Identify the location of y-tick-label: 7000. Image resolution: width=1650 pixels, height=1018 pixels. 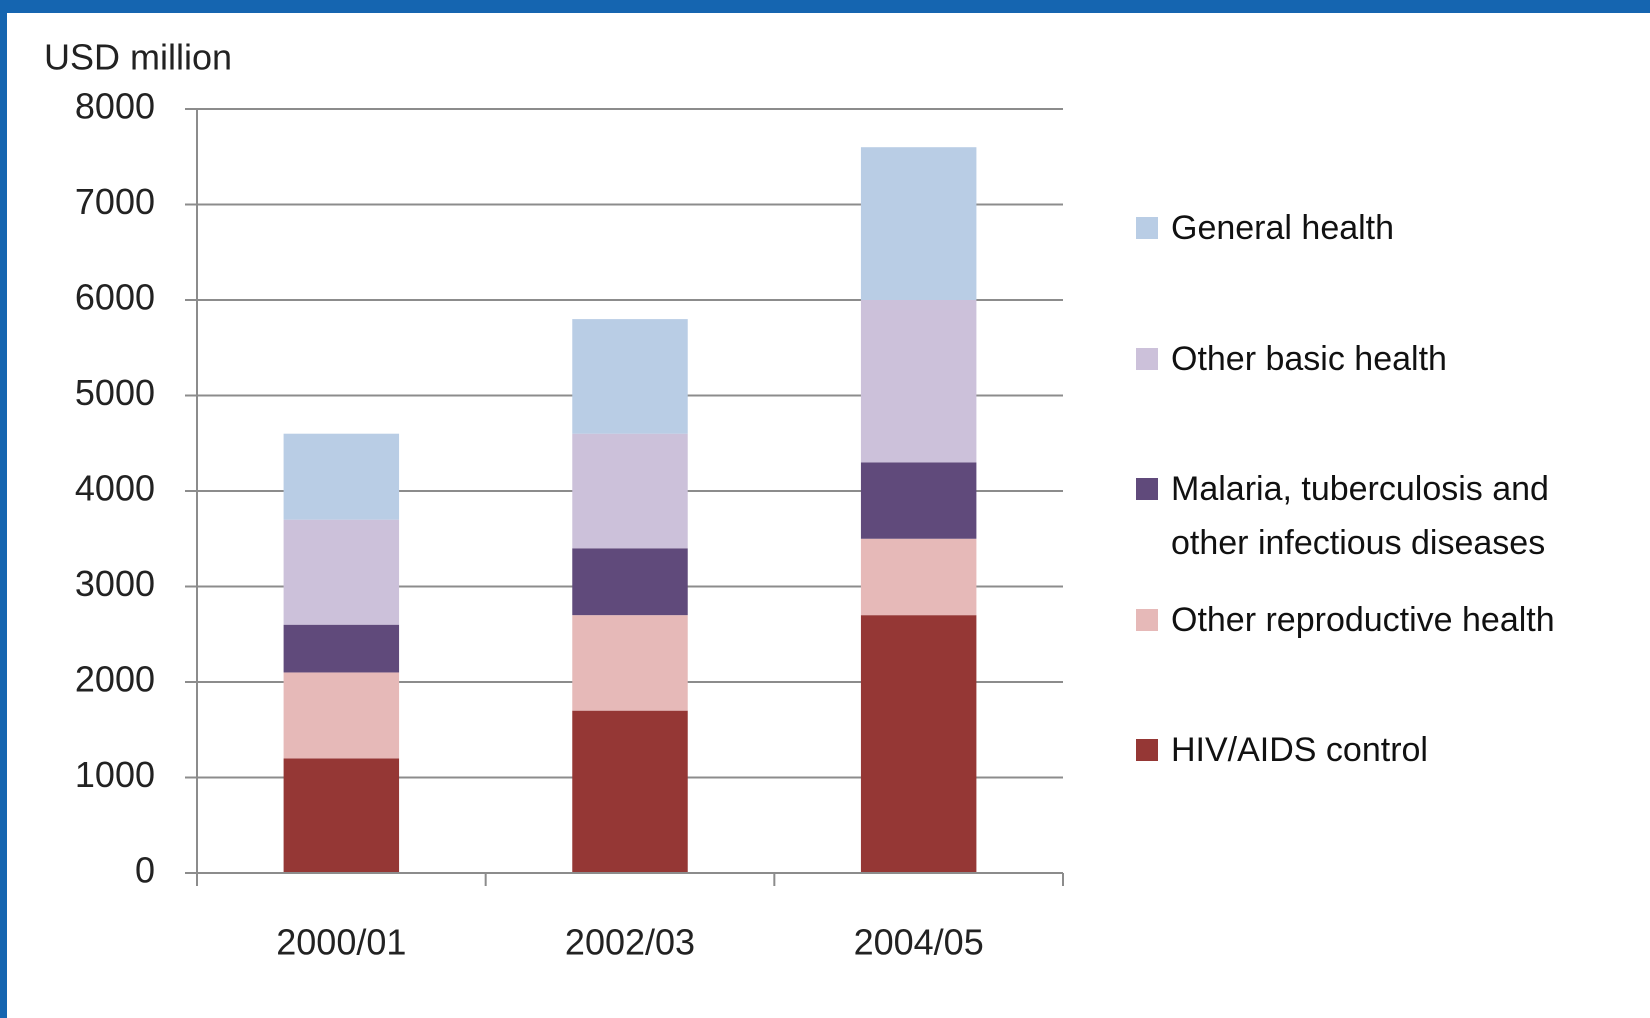
(115, 201).